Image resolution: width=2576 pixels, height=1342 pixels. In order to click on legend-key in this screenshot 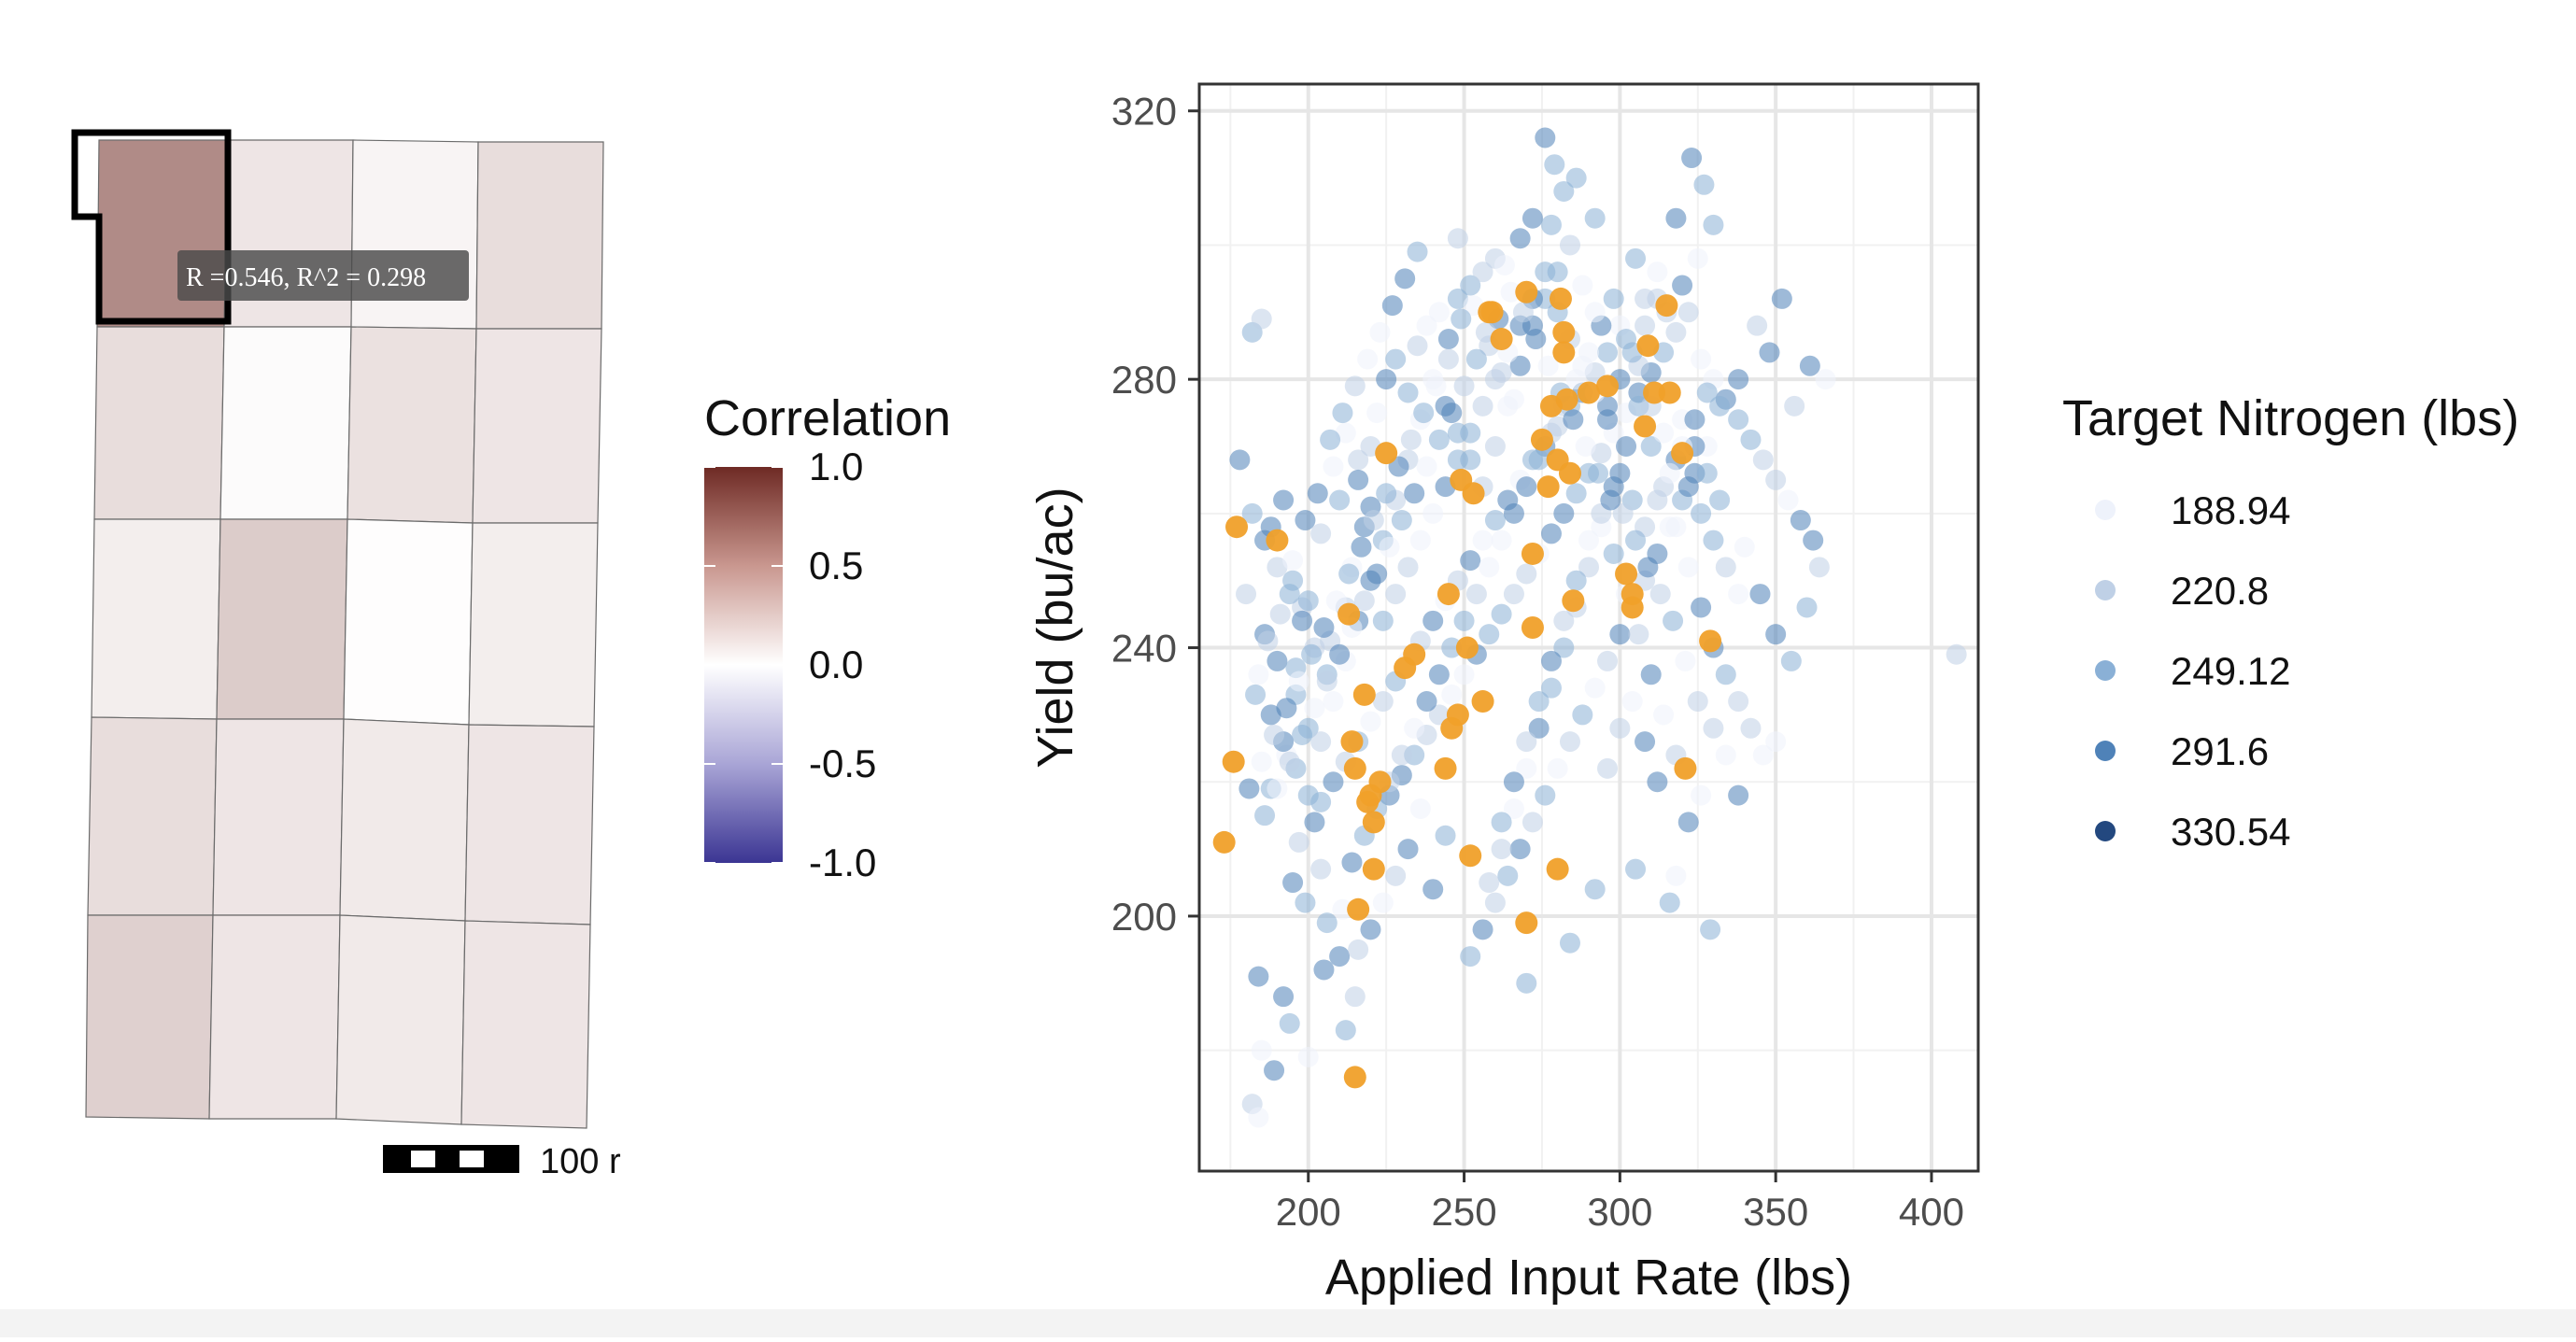, I will do `click(2105, 510)`.